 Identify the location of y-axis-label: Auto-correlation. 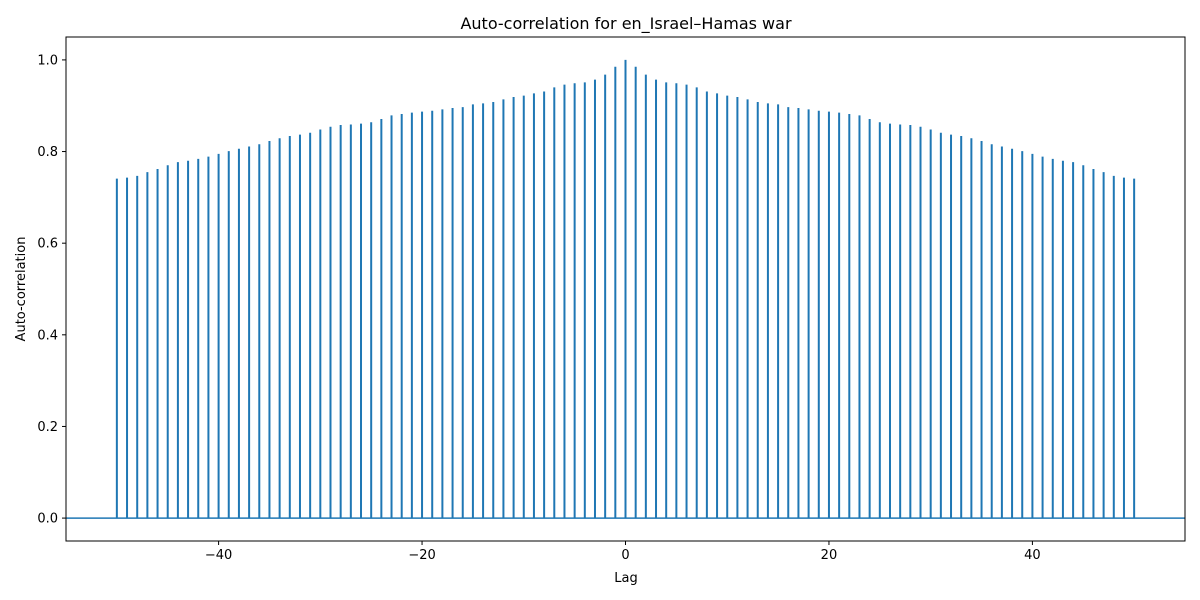
(21, 289).